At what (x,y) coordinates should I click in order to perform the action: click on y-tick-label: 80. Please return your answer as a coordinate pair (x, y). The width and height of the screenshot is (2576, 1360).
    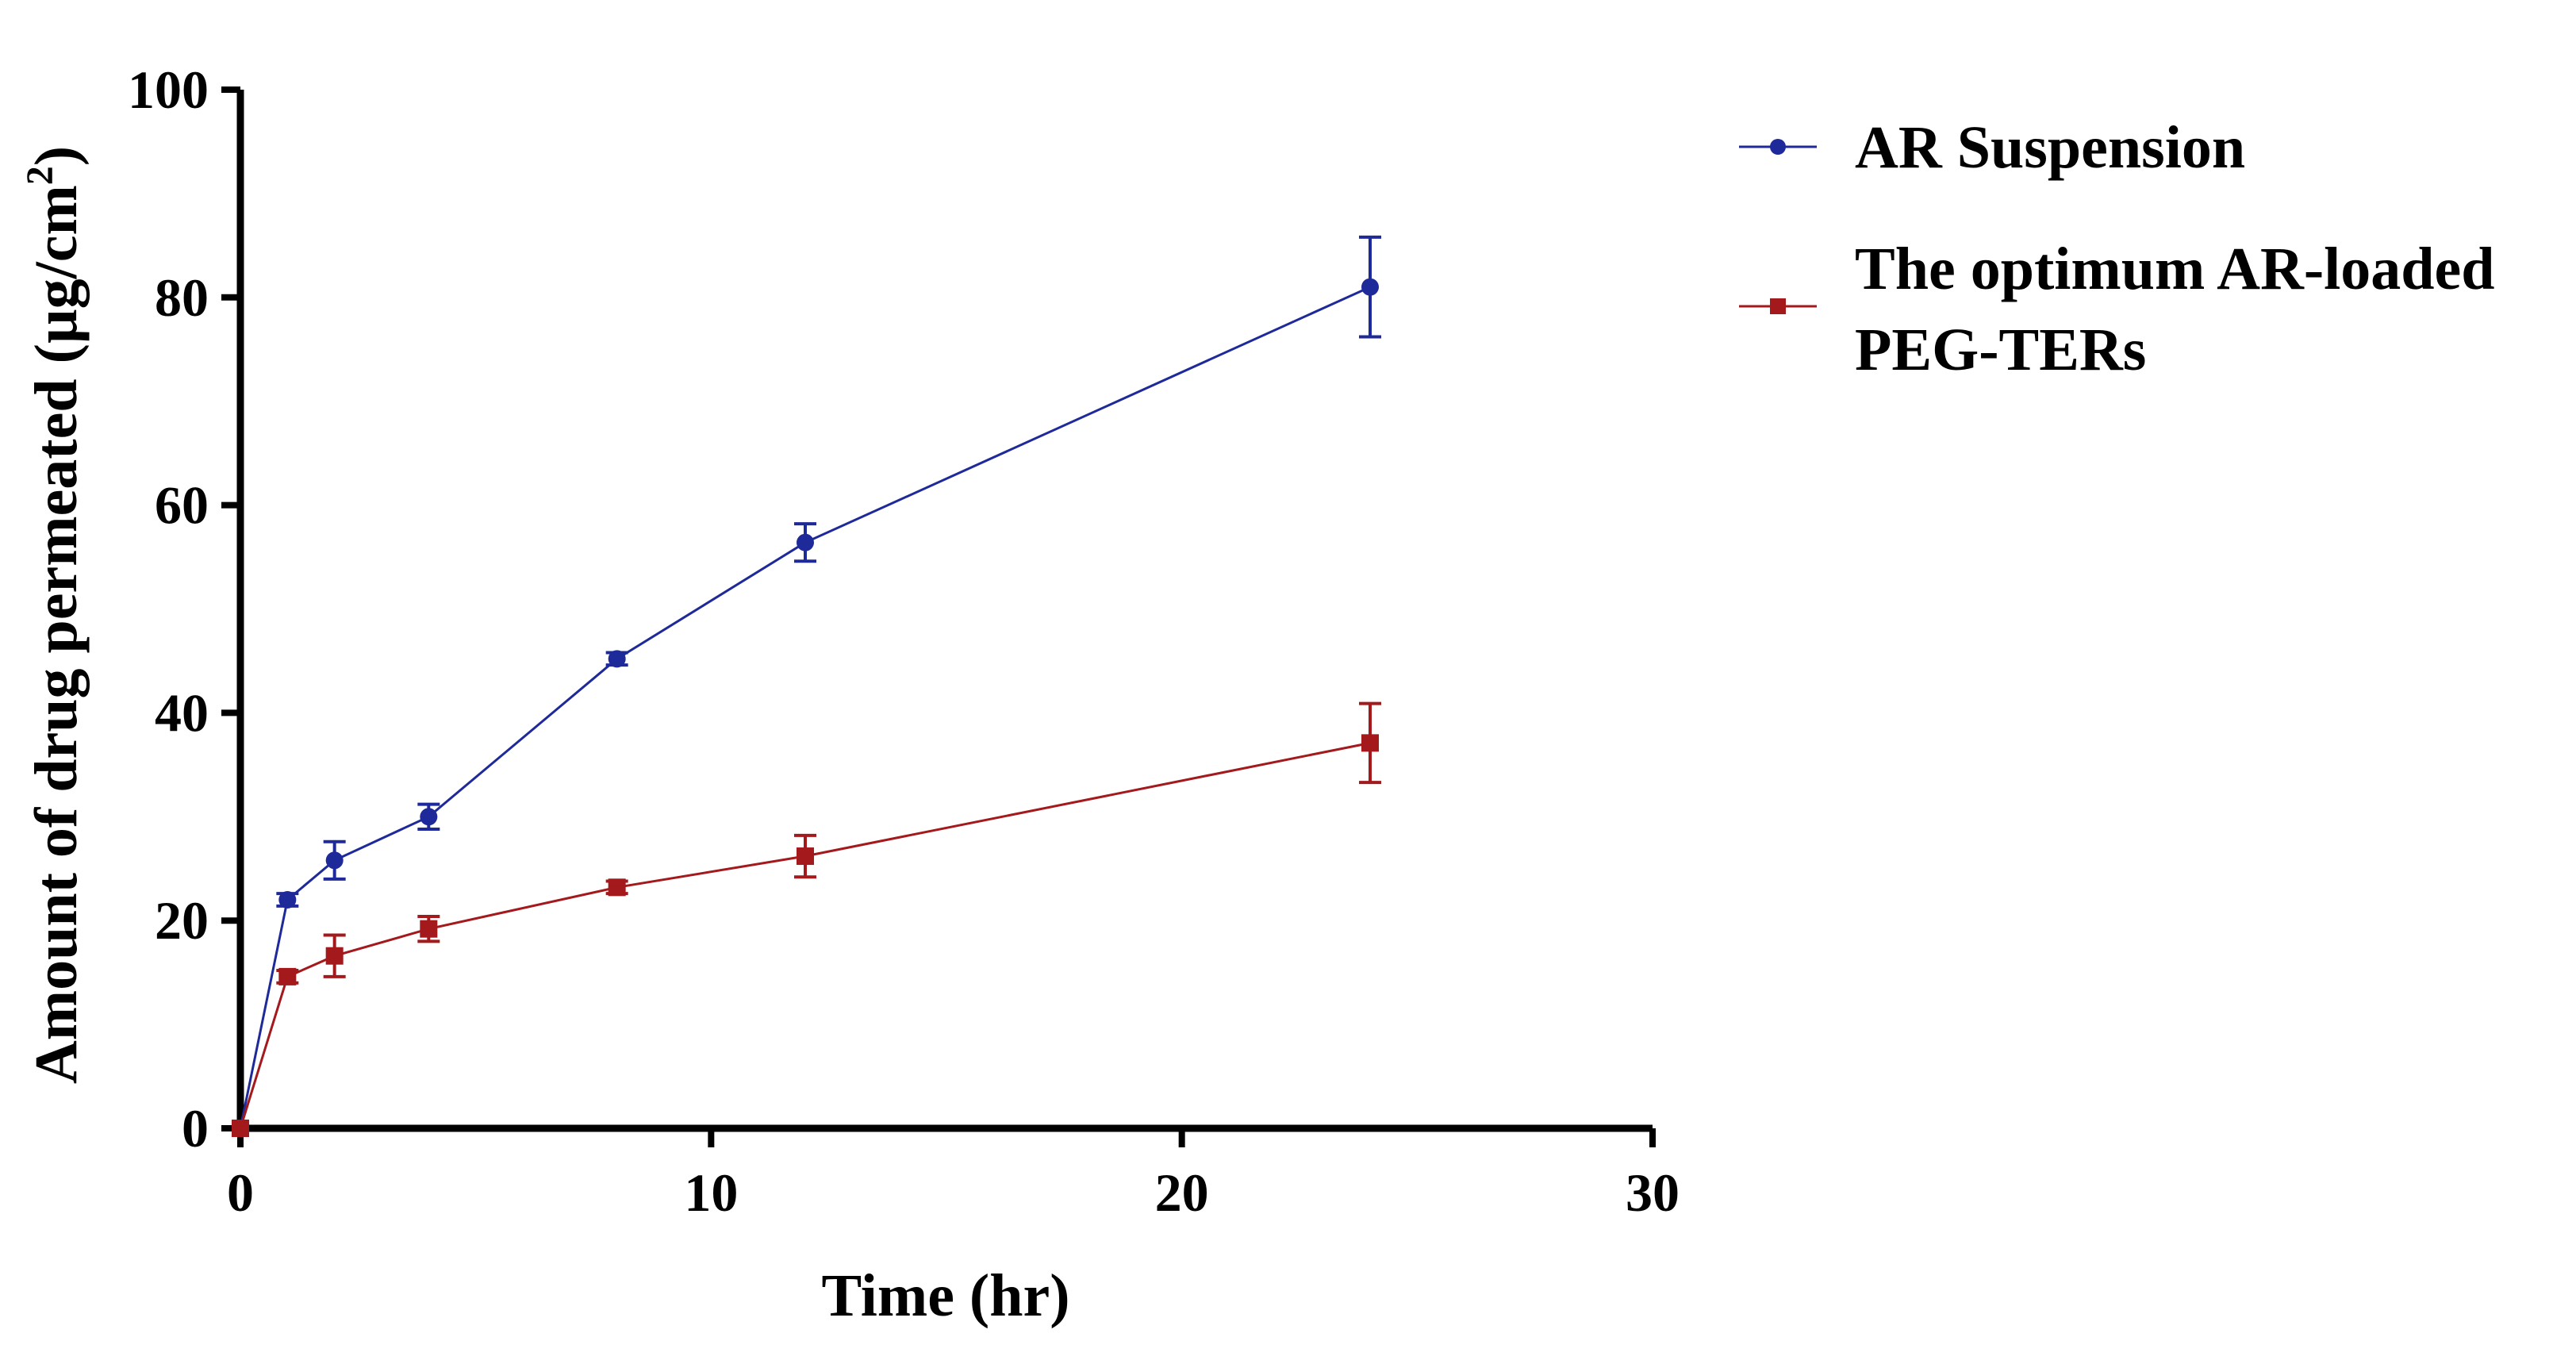
    Looking at the image, I should click on (182, 297).